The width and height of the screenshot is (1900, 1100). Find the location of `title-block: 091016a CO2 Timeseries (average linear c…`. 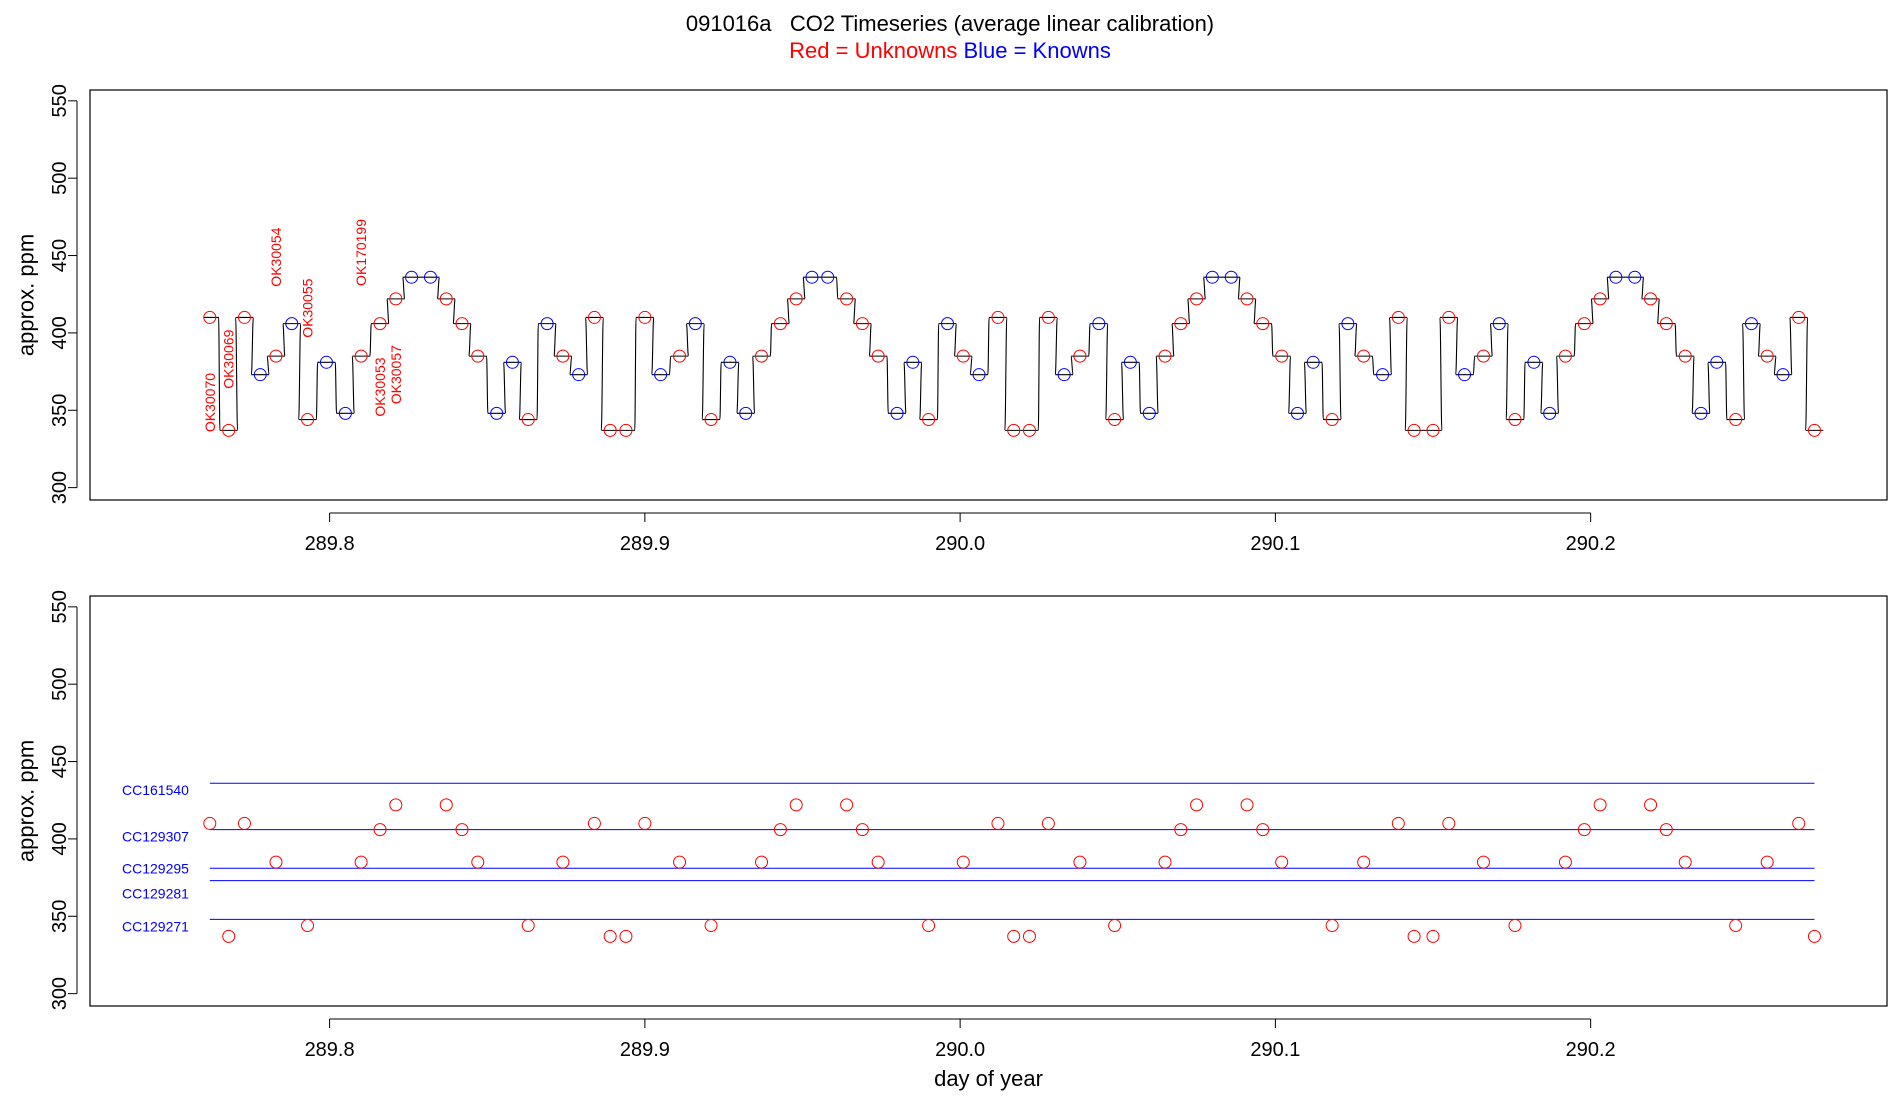

title-block: 091016a CO2 Timeseries (average linear c… is located at coordinates (950, 37).